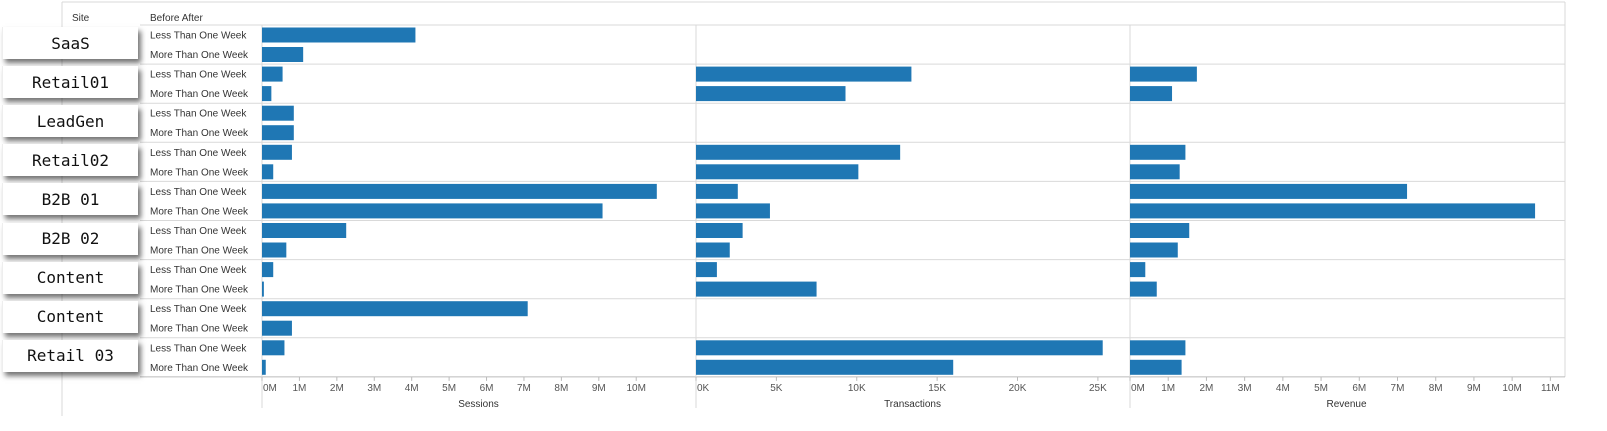  Describe the element at coordinates (176, 18) in the screenshot. I see `header-before-after-label: Before After` at that location.